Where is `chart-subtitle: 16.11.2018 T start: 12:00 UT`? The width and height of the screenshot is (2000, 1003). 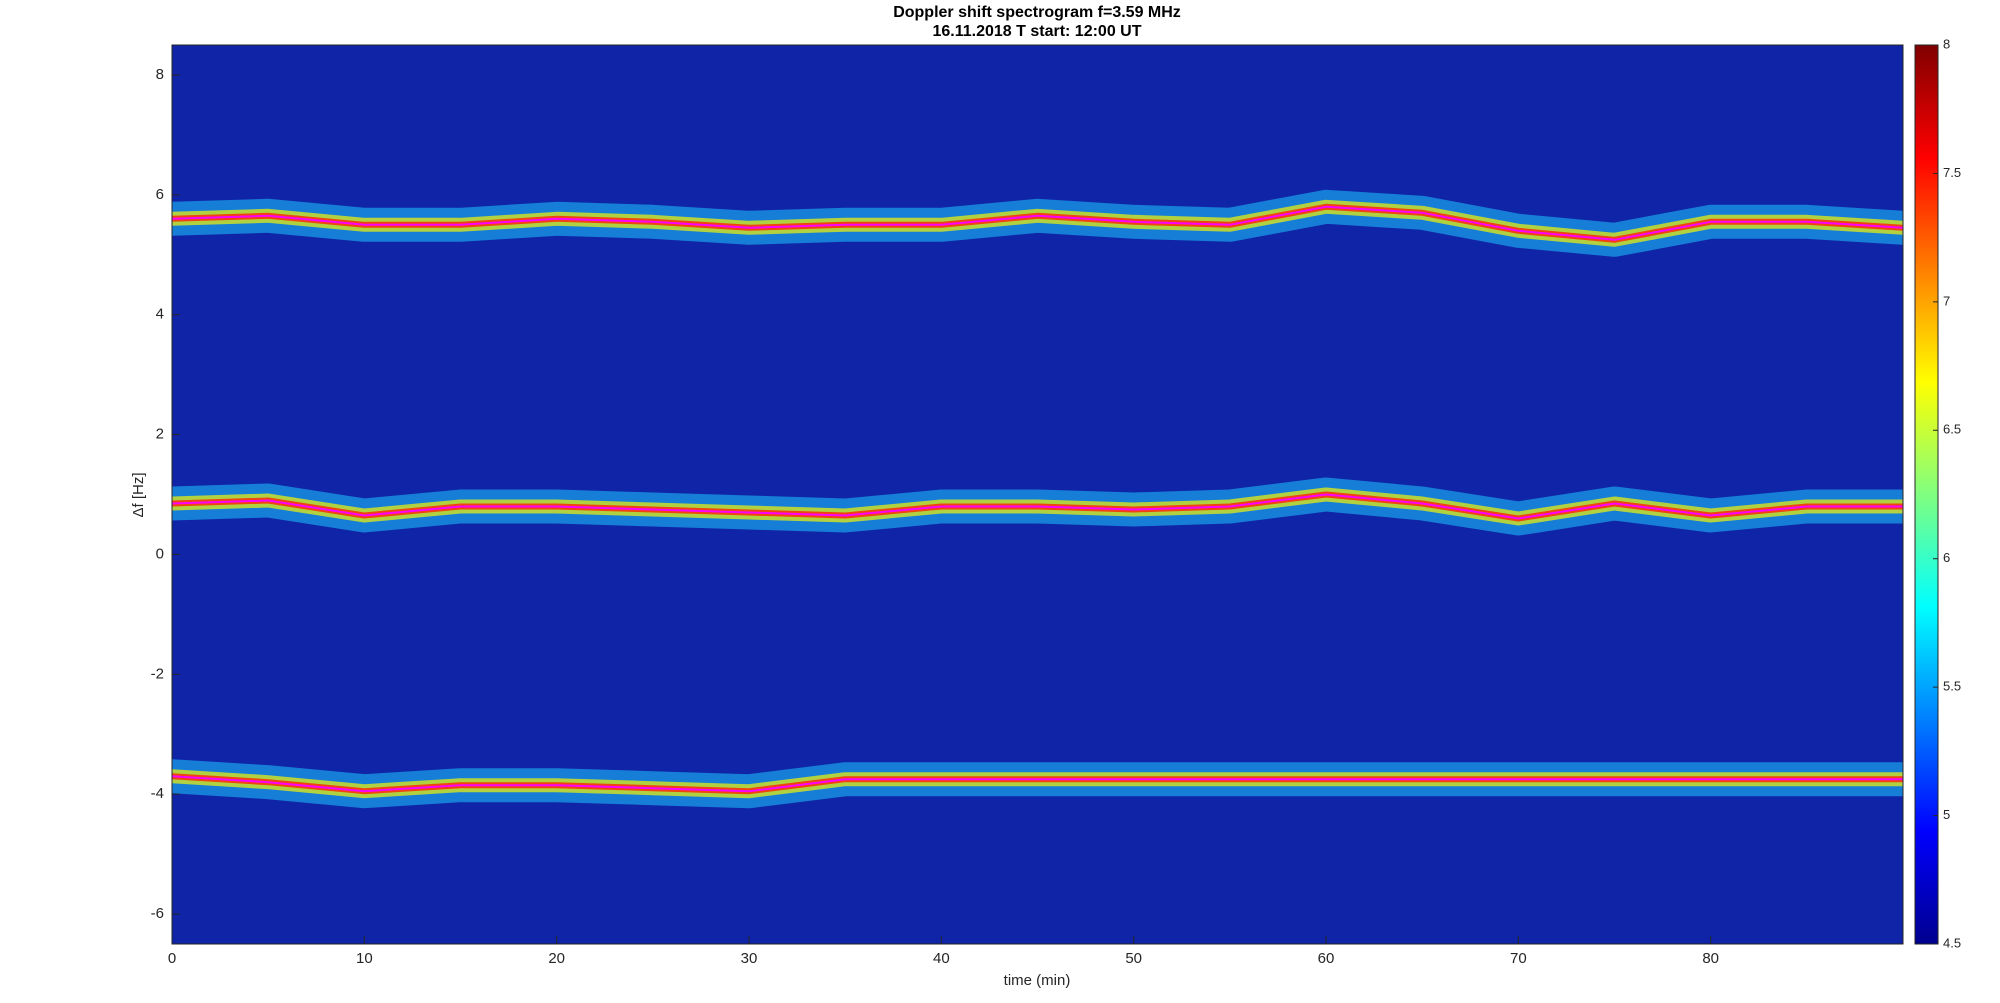 chart-subtitle: 16.11.2018 T start: 12:00 UT is located at coordinates (1036, 31).